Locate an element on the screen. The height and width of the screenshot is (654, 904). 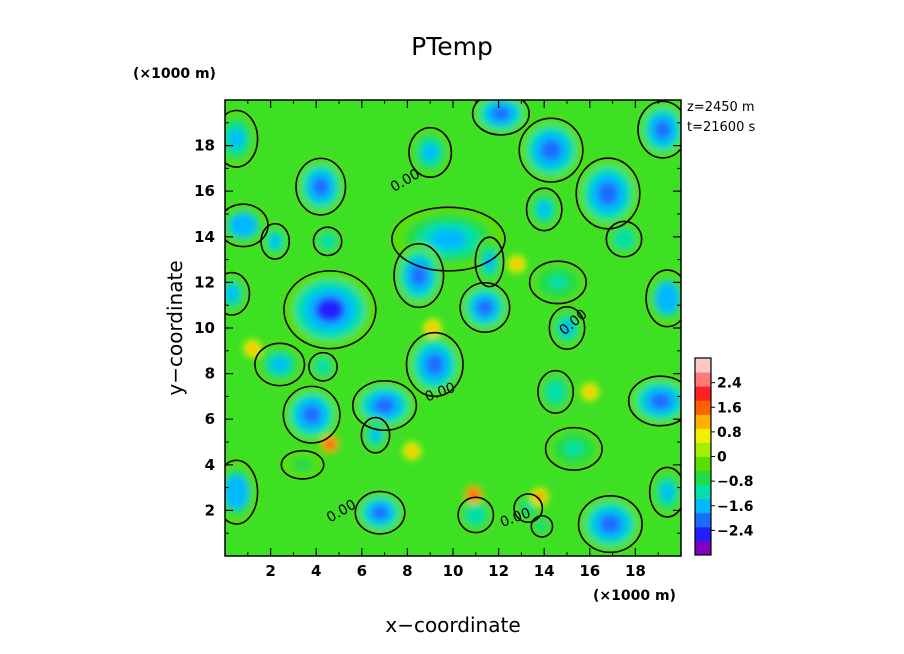
colorbar-tick-label: 0 is located at coordinates (722, 458).